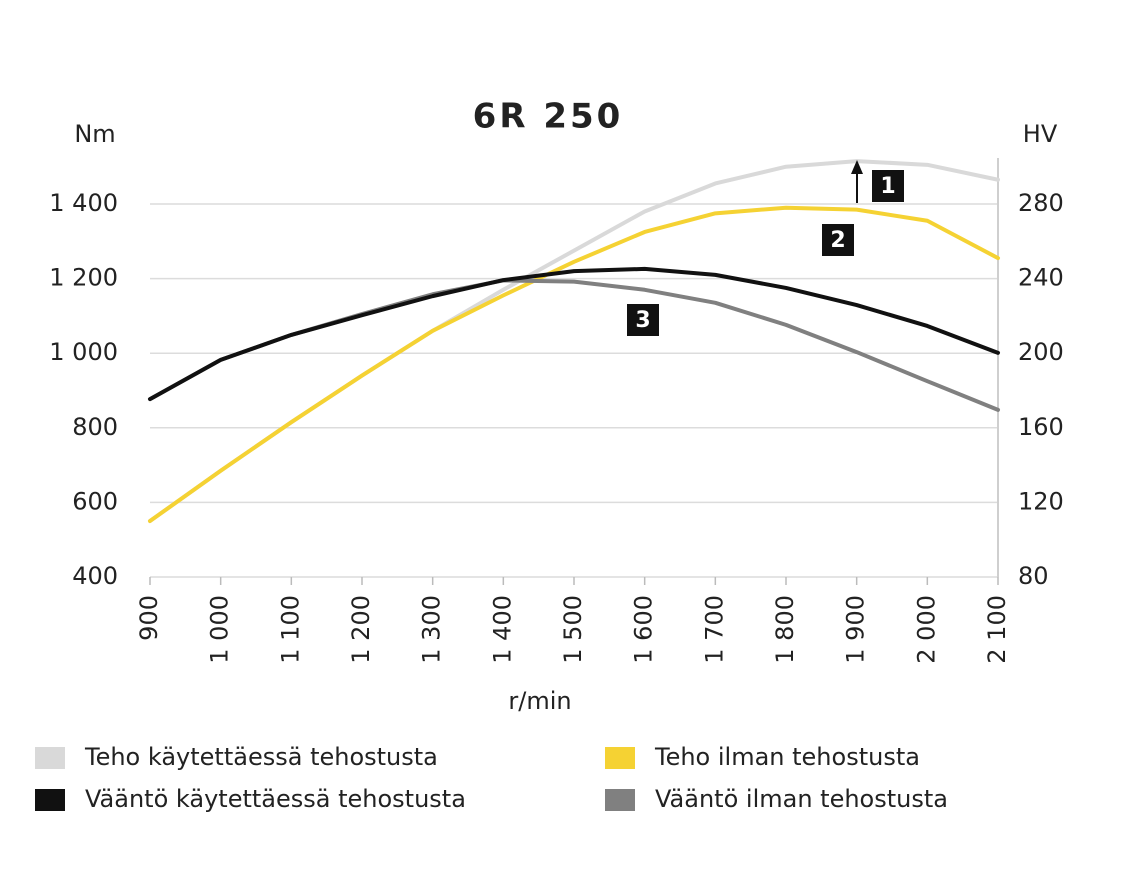 This screenshot has height=870, width=1125. What do you see at coordinates (856, 629) in the screenshot?
I see `x-tick-label: 1 900` at bounding box center [856, 629].